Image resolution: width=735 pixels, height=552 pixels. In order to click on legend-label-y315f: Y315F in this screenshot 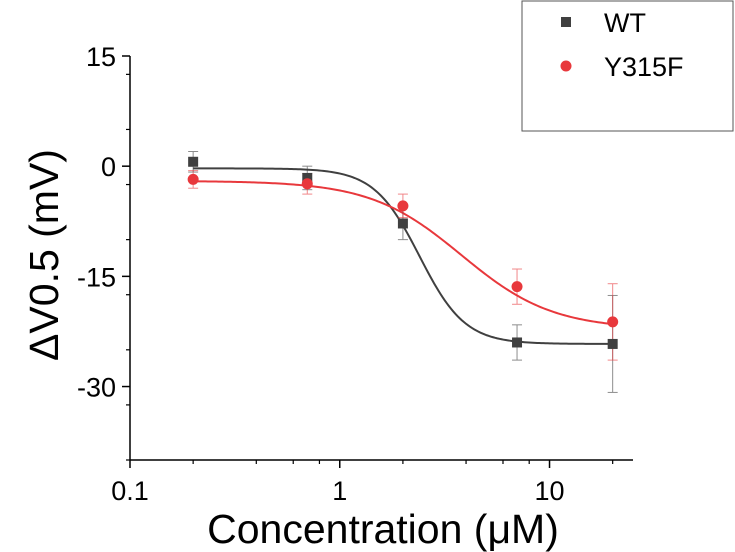, I will do `click(644, 67)`.